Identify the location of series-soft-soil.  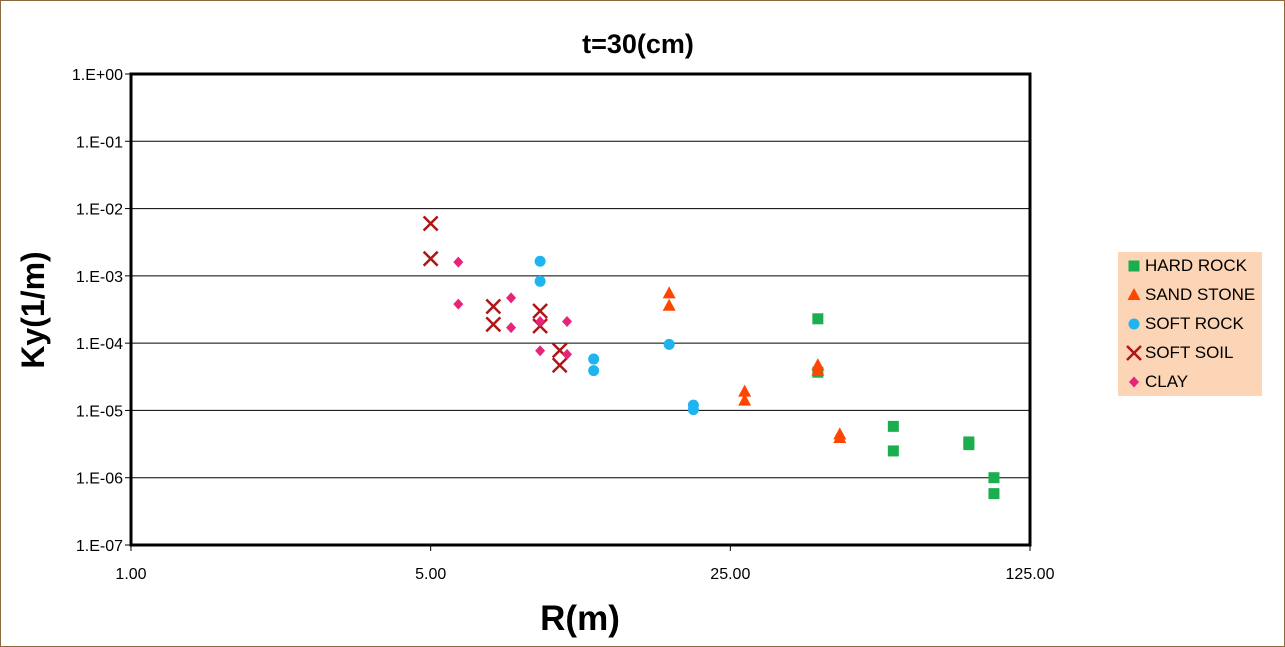
(495, 294).